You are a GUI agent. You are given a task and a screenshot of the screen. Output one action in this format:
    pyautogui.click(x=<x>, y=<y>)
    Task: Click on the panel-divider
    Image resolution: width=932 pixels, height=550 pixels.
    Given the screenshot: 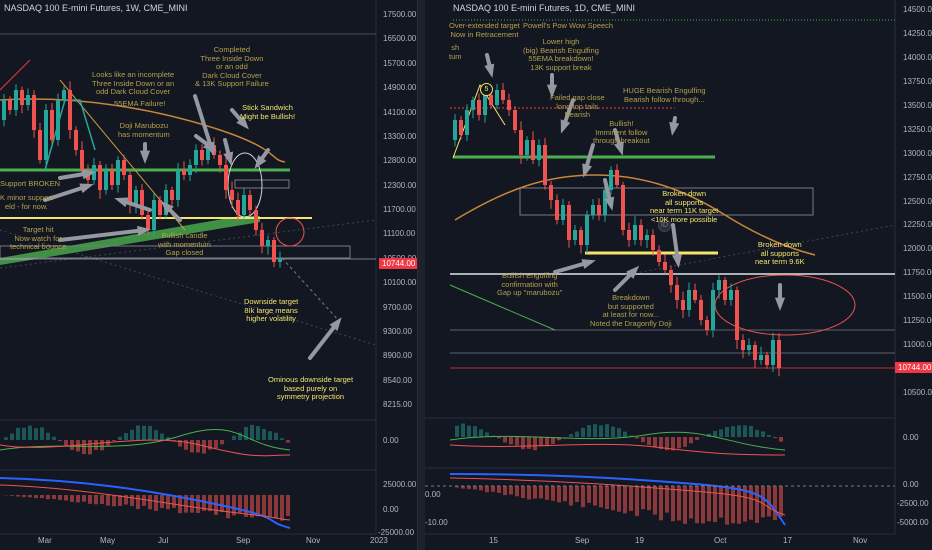 What is the action you would take?
    pyautogui.click(x=421, y=275)
    